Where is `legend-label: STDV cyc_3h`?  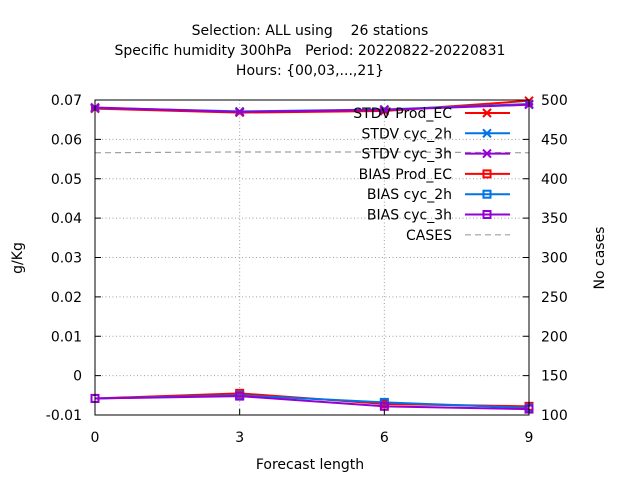 legend-label: STDV cyc_3h is located at coordinates (407, 155).